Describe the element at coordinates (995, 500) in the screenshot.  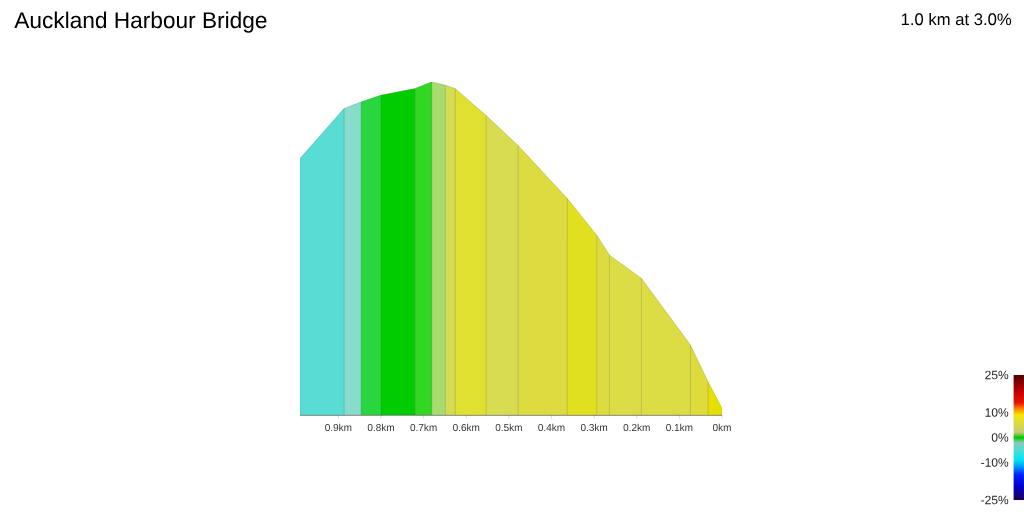
I see `color-bar-label: -25%` at that location.